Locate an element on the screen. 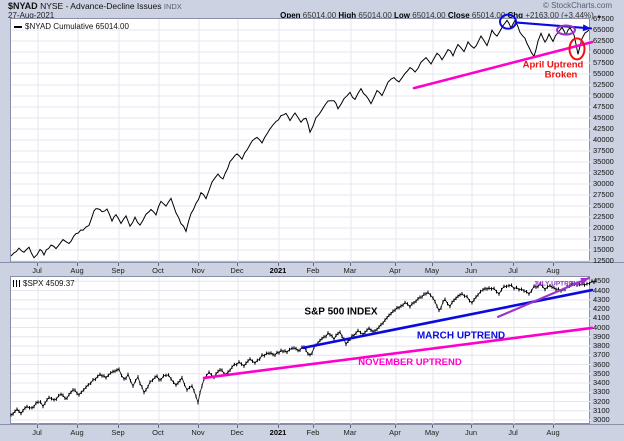 The height and width of the screenshot is (441, 624). x-tick-label: Sep is located at coordinates (118, 270).